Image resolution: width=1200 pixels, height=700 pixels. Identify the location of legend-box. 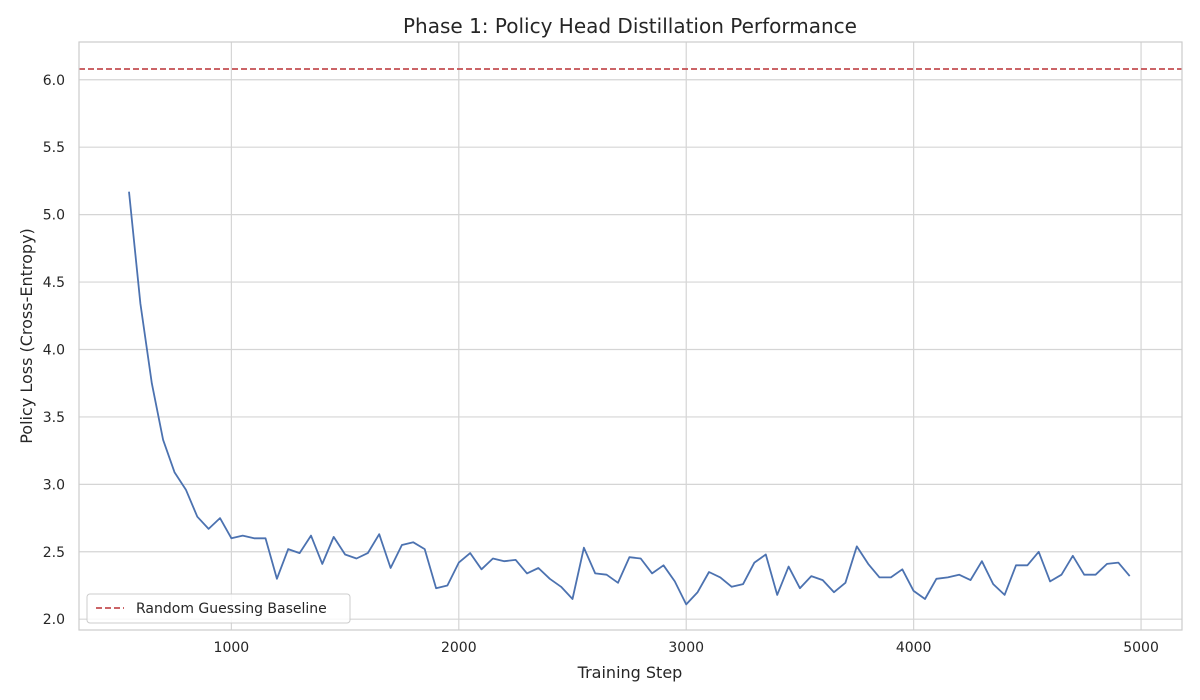
(218, 608).